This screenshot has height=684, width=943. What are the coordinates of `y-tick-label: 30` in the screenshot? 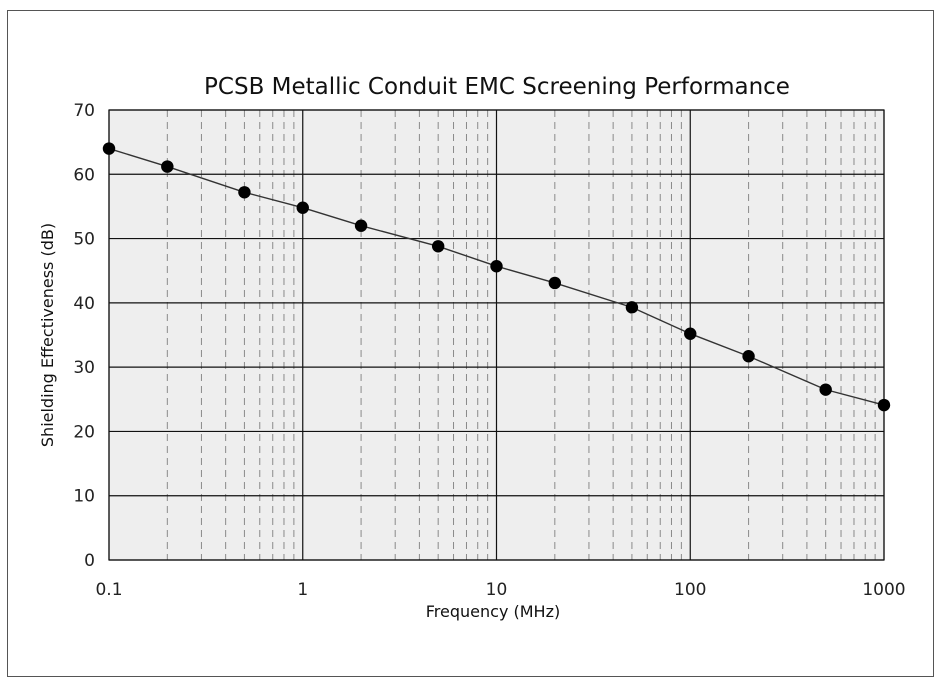 It's located at (84, 368).